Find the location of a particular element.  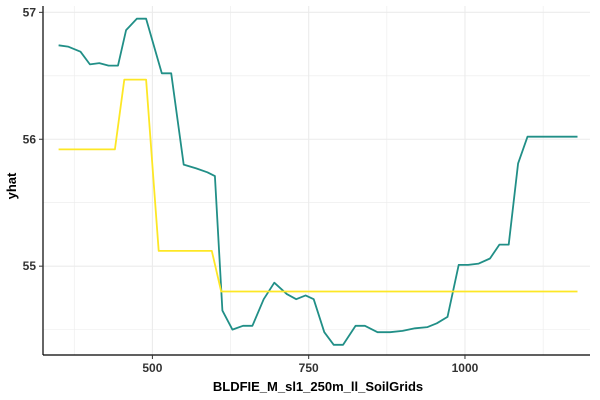

y-ticks: 55 56 57 is located at coordinates (33, 139).